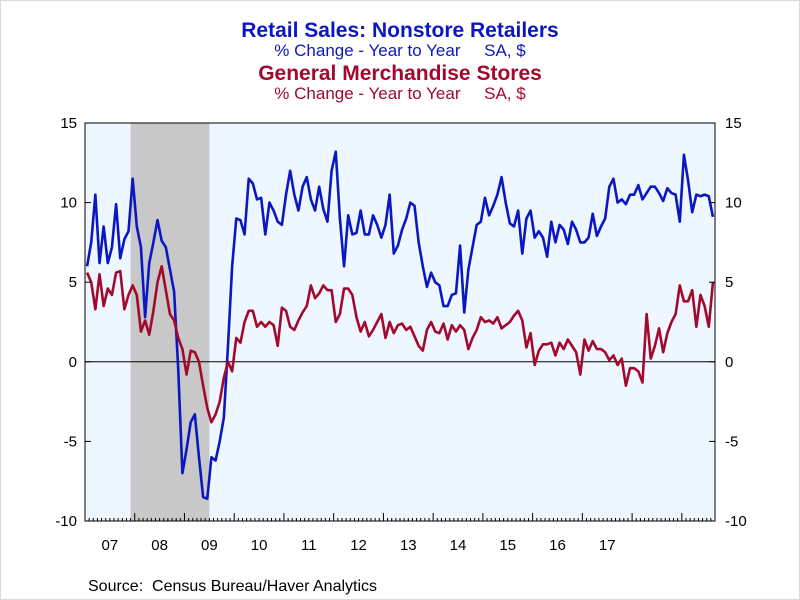  I want to click on y-tick-label-left: -5, so click(70, 441).